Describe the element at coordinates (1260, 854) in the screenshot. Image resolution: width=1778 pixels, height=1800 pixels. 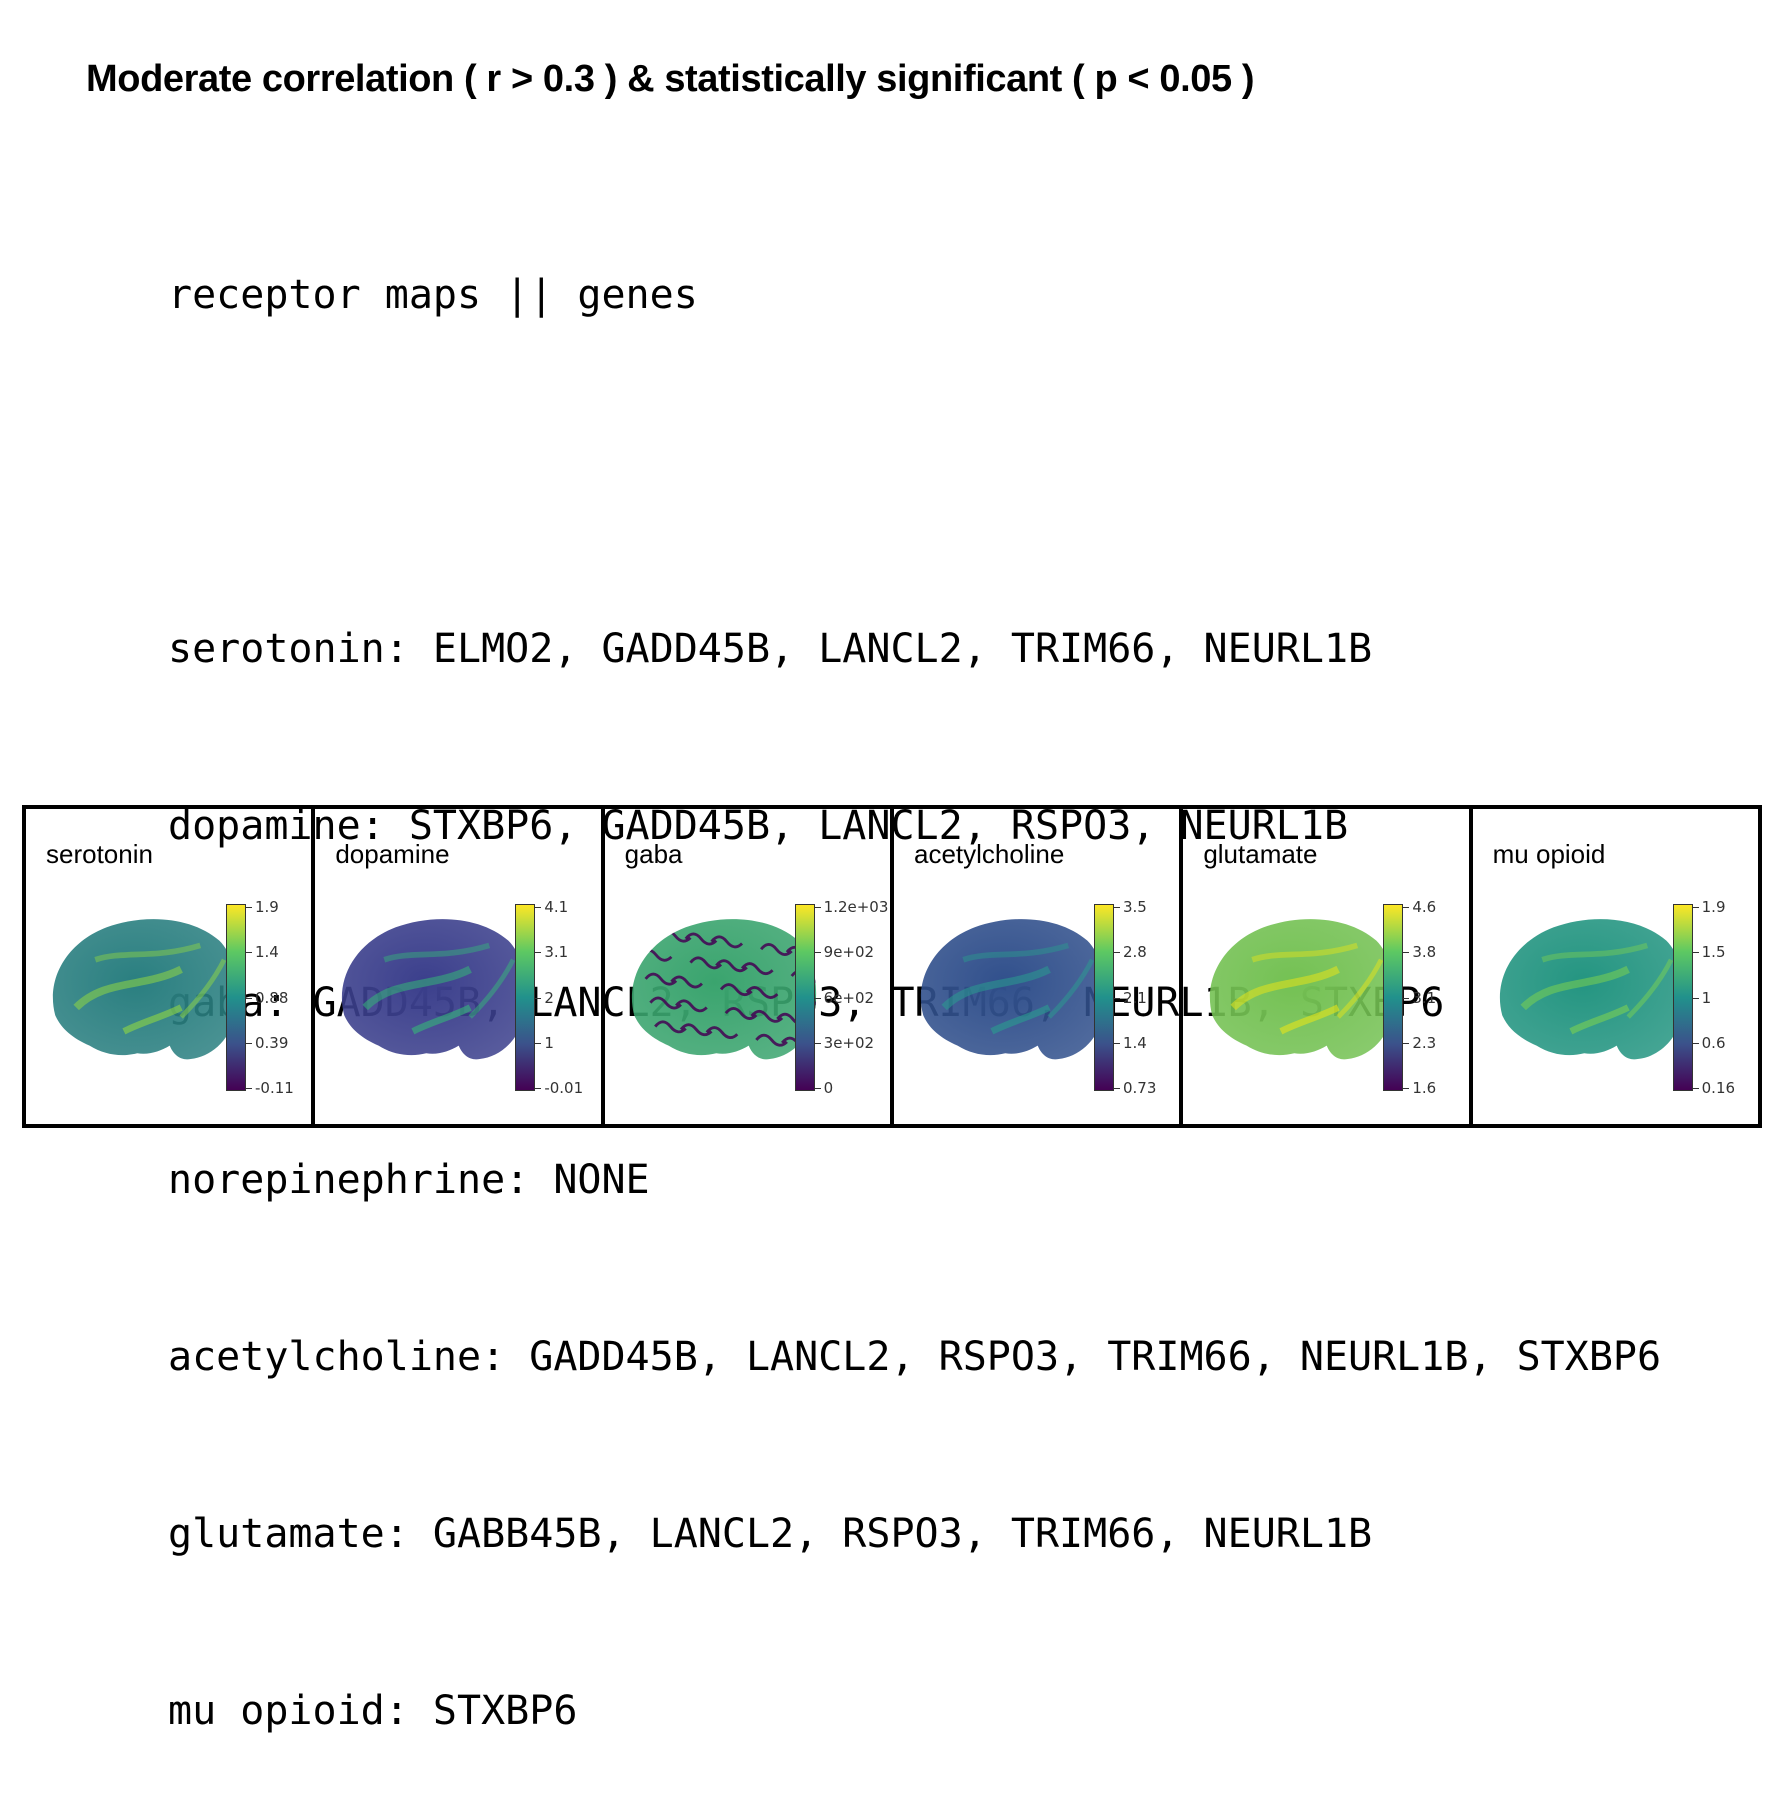
I see `panel-title: glutamate` at that location.